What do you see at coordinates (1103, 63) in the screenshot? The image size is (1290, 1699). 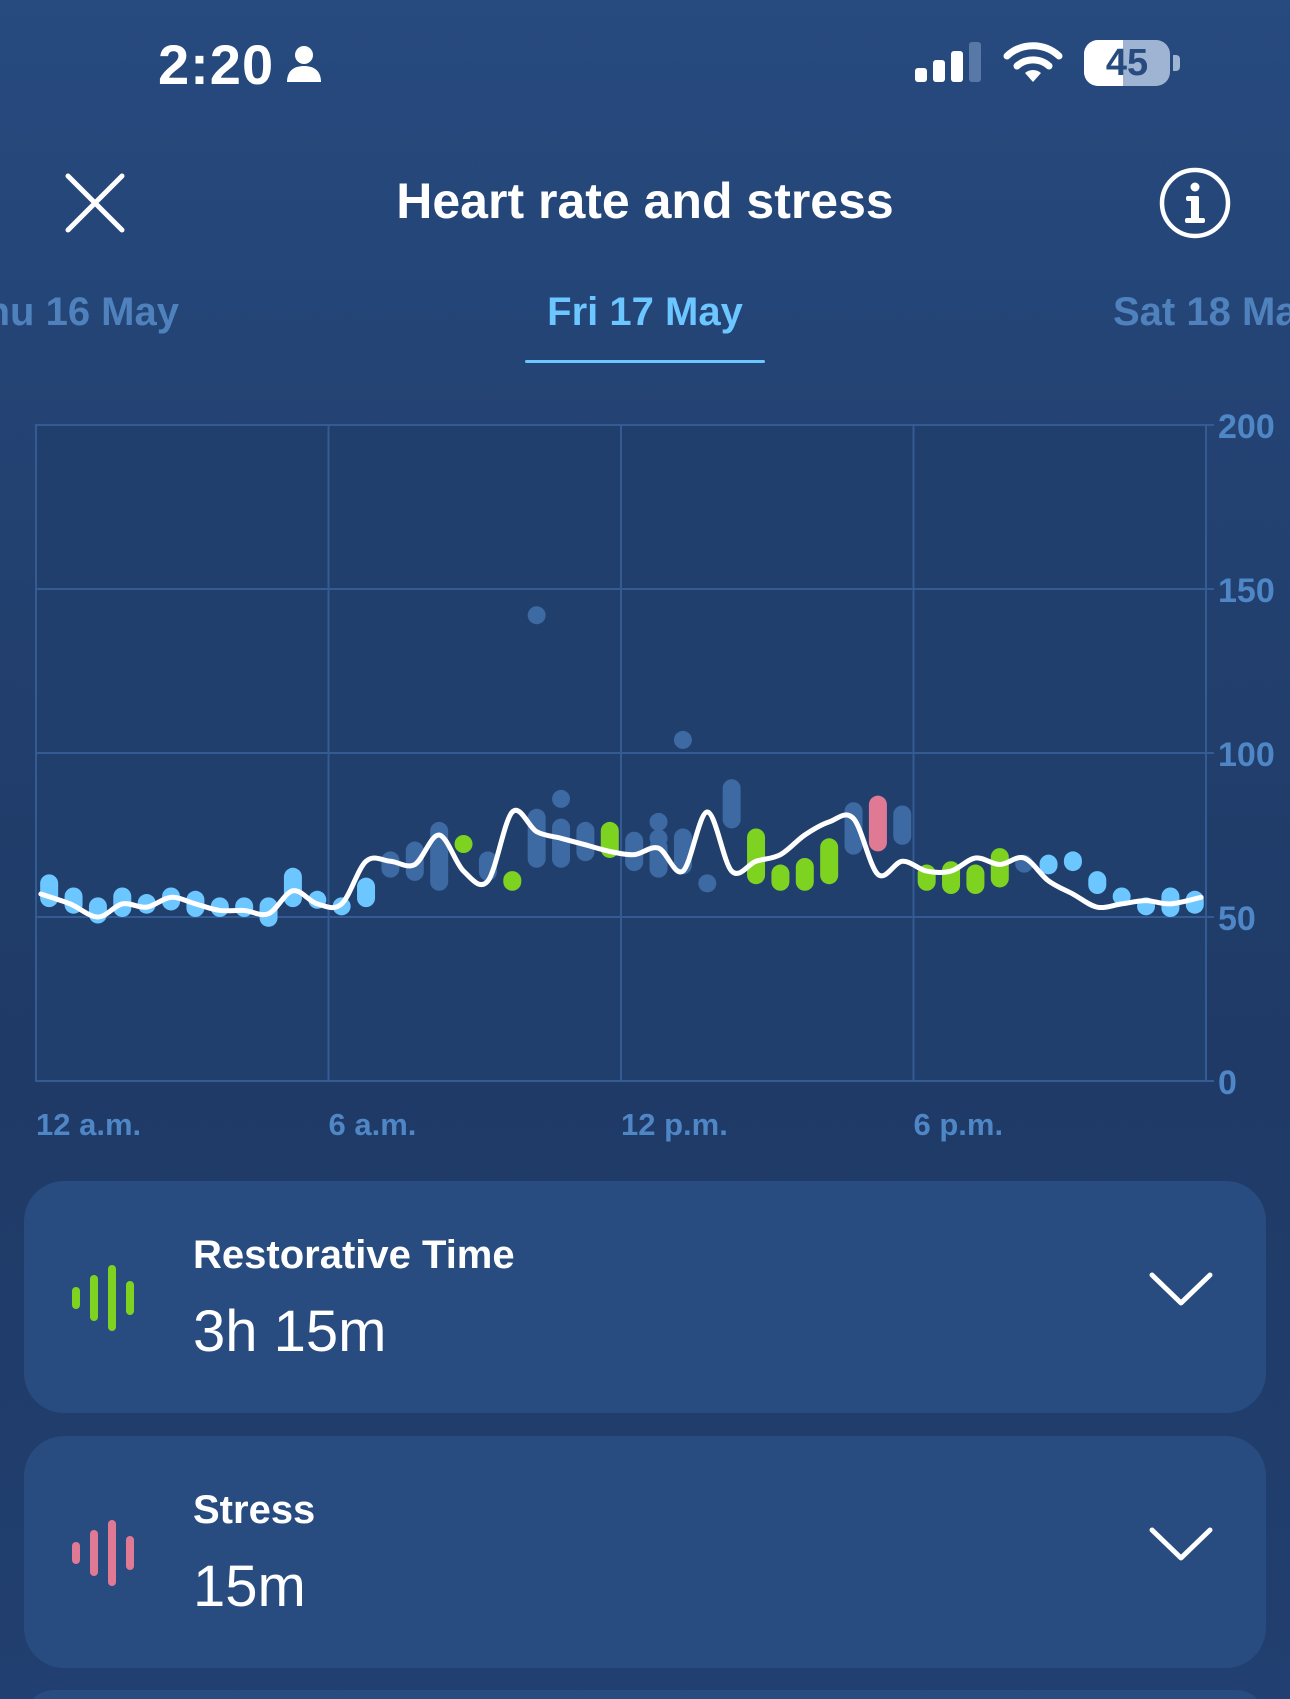 I see `battery-fill` at bounding box center [1103, 63].